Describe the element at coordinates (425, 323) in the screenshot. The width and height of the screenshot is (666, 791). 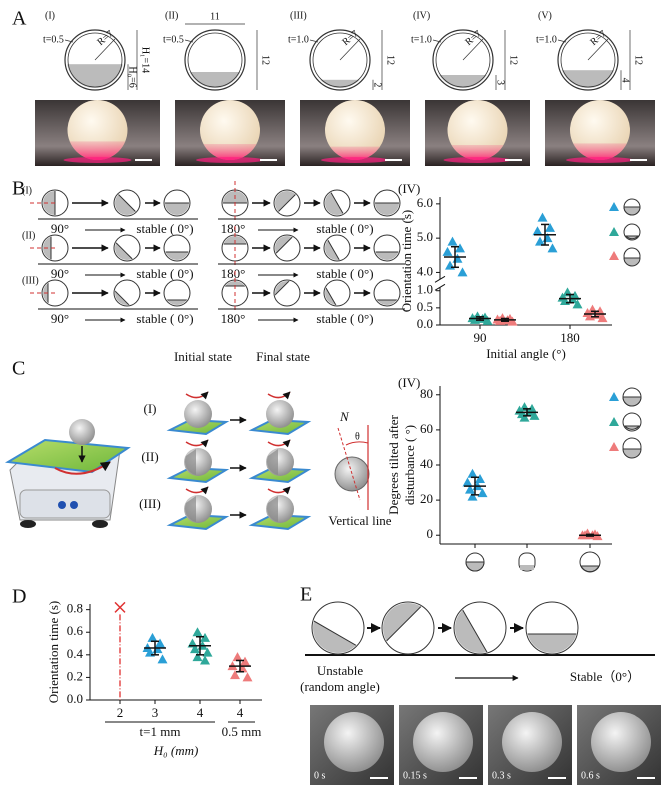
I see `y-tick-label: 0.0` at that location.